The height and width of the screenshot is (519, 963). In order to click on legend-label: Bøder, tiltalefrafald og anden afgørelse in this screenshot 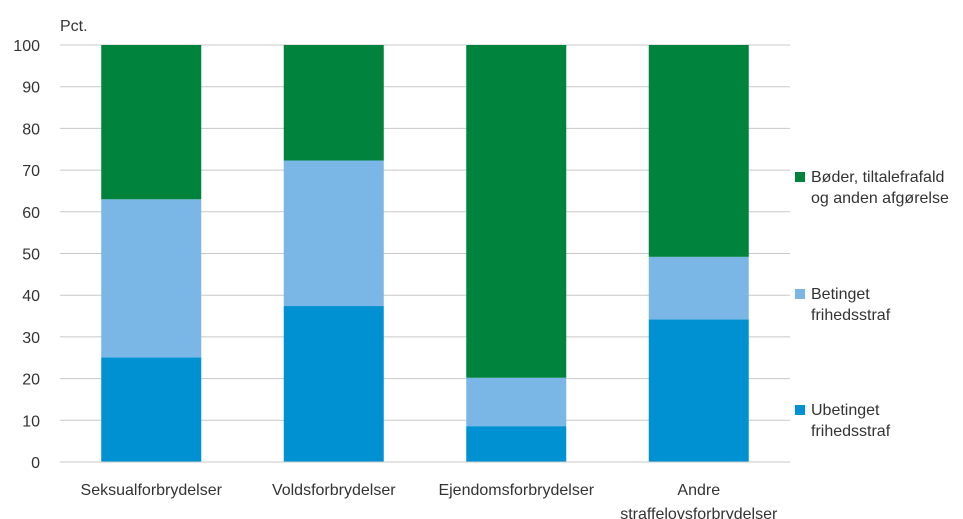, I will do `click(887, 188)`.